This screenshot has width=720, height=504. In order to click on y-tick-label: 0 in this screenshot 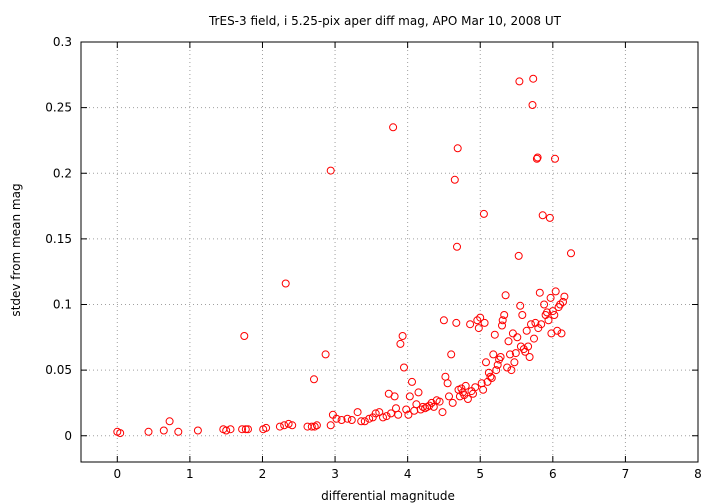, I will do `click(68, 436)`.